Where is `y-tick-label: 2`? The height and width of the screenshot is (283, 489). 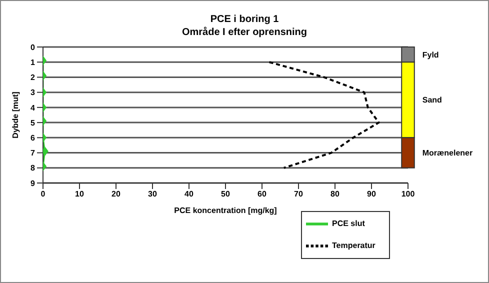
y-tick-label: 2 is located at coordinates (33, 77).